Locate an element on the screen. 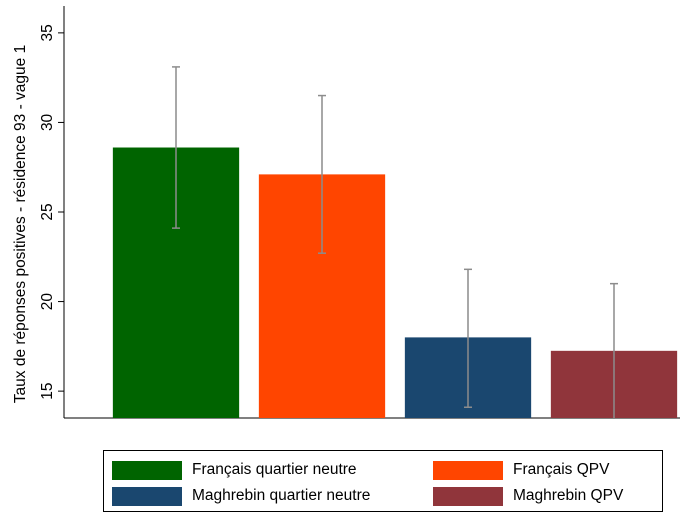  legend-label: Maghrebin quartier neutre is located at coordinates (281, 495).